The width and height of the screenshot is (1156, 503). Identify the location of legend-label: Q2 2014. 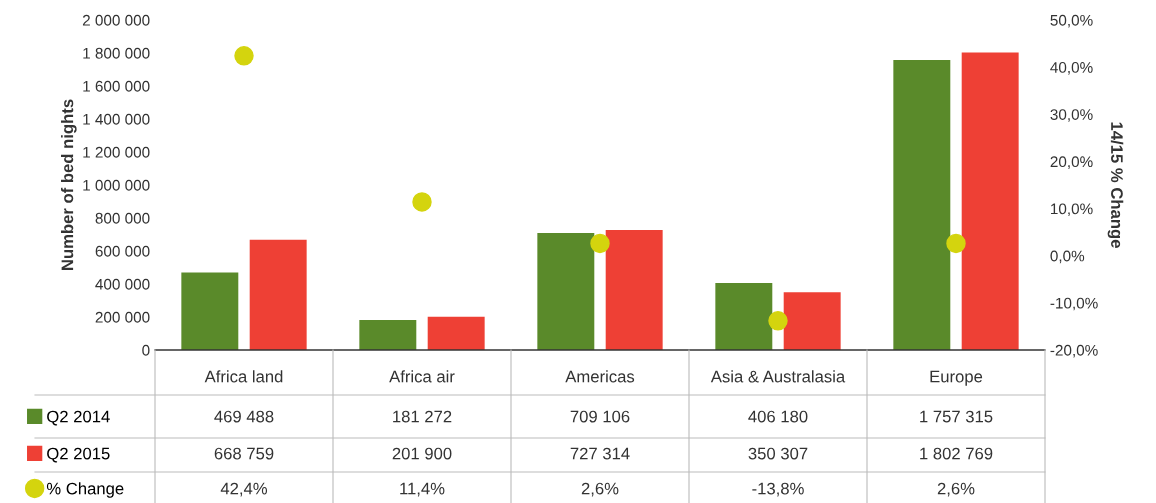
(78, 418).